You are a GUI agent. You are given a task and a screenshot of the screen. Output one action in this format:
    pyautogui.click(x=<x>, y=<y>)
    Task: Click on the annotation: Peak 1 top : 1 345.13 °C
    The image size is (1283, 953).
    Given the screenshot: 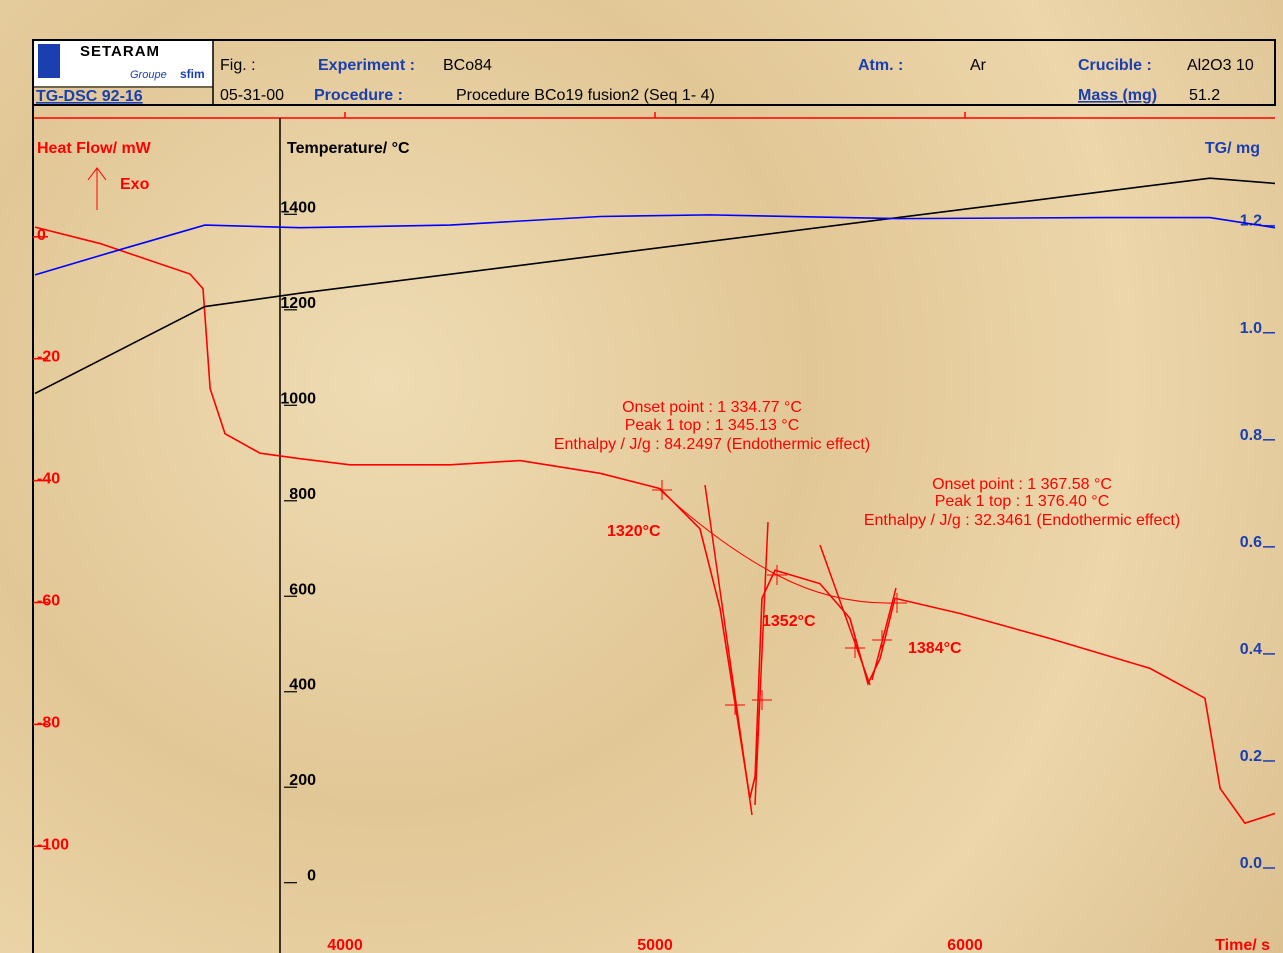 What is the action you would take?
    pyautogui.click(x=712, y=425)
    